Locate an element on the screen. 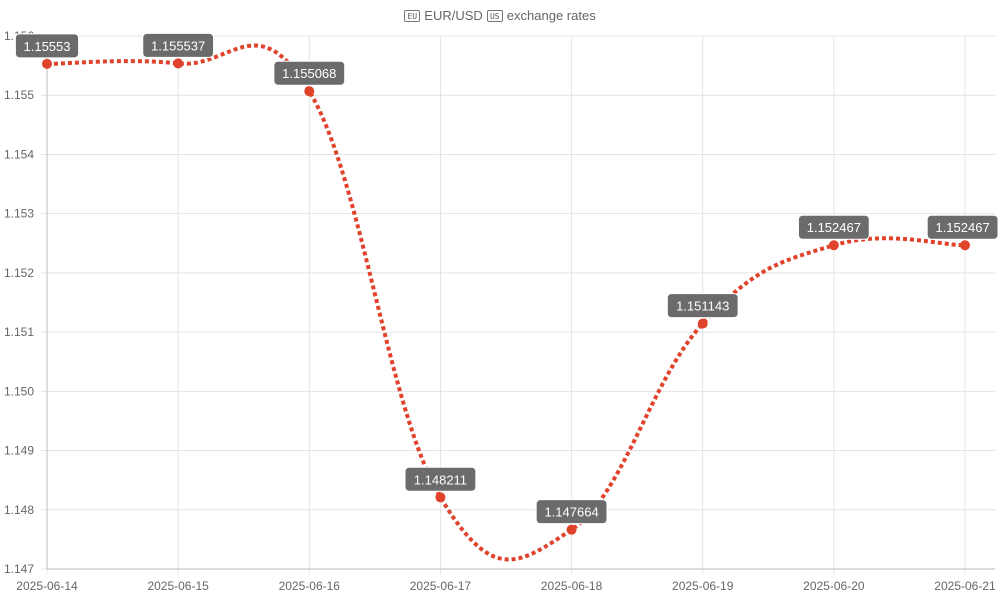 This screenshot has width=1000, height=600. chart-title-pair: EUR/USD is located at coordinates (453, 15).